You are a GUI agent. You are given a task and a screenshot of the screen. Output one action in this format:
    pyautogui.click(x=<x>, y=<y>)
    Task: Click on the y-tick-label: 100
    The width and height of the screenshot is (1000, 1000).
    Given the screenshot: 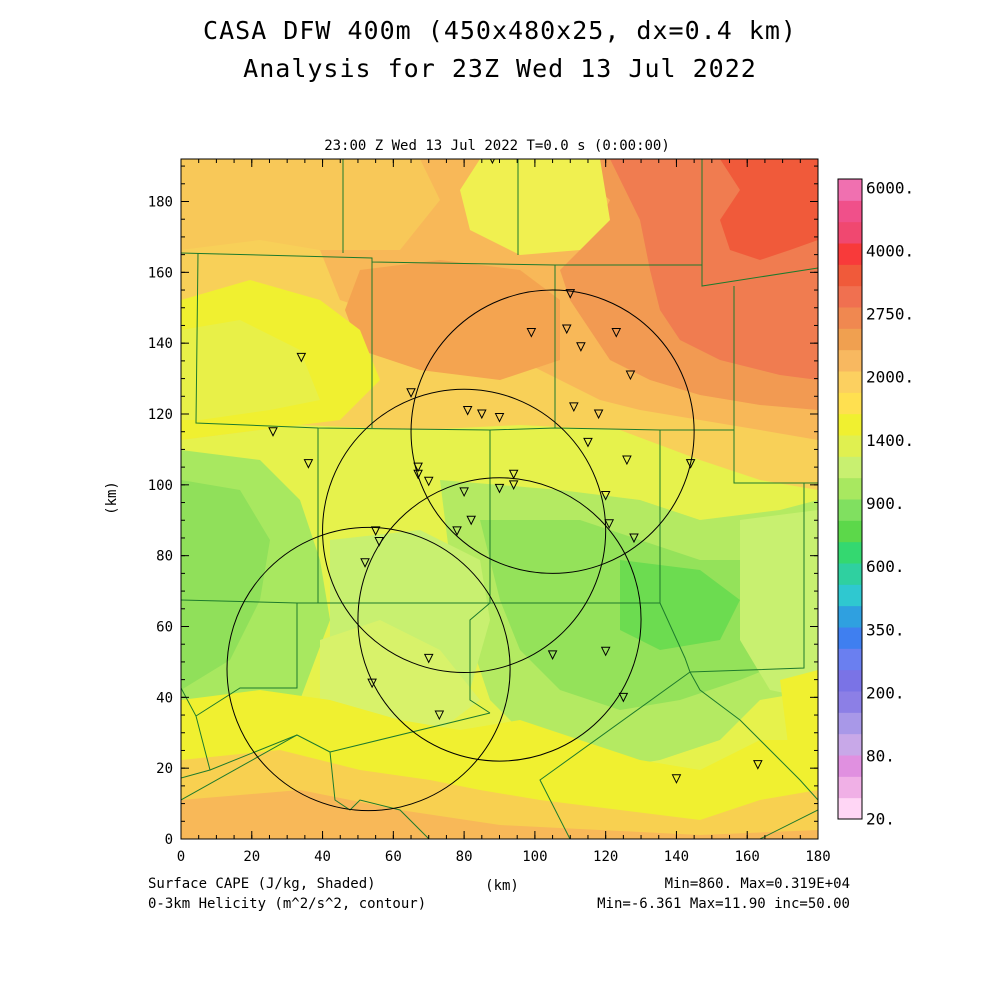 What is the action you would take?
    pyautogui.click(x=160, y=486)
    